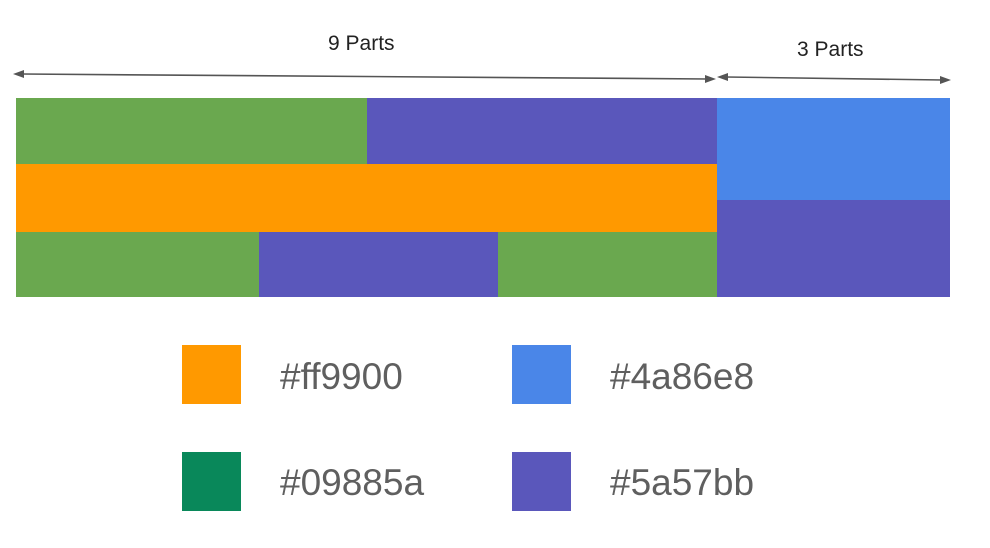  I want to click on block-green-bottom-right, so click(607, 264).